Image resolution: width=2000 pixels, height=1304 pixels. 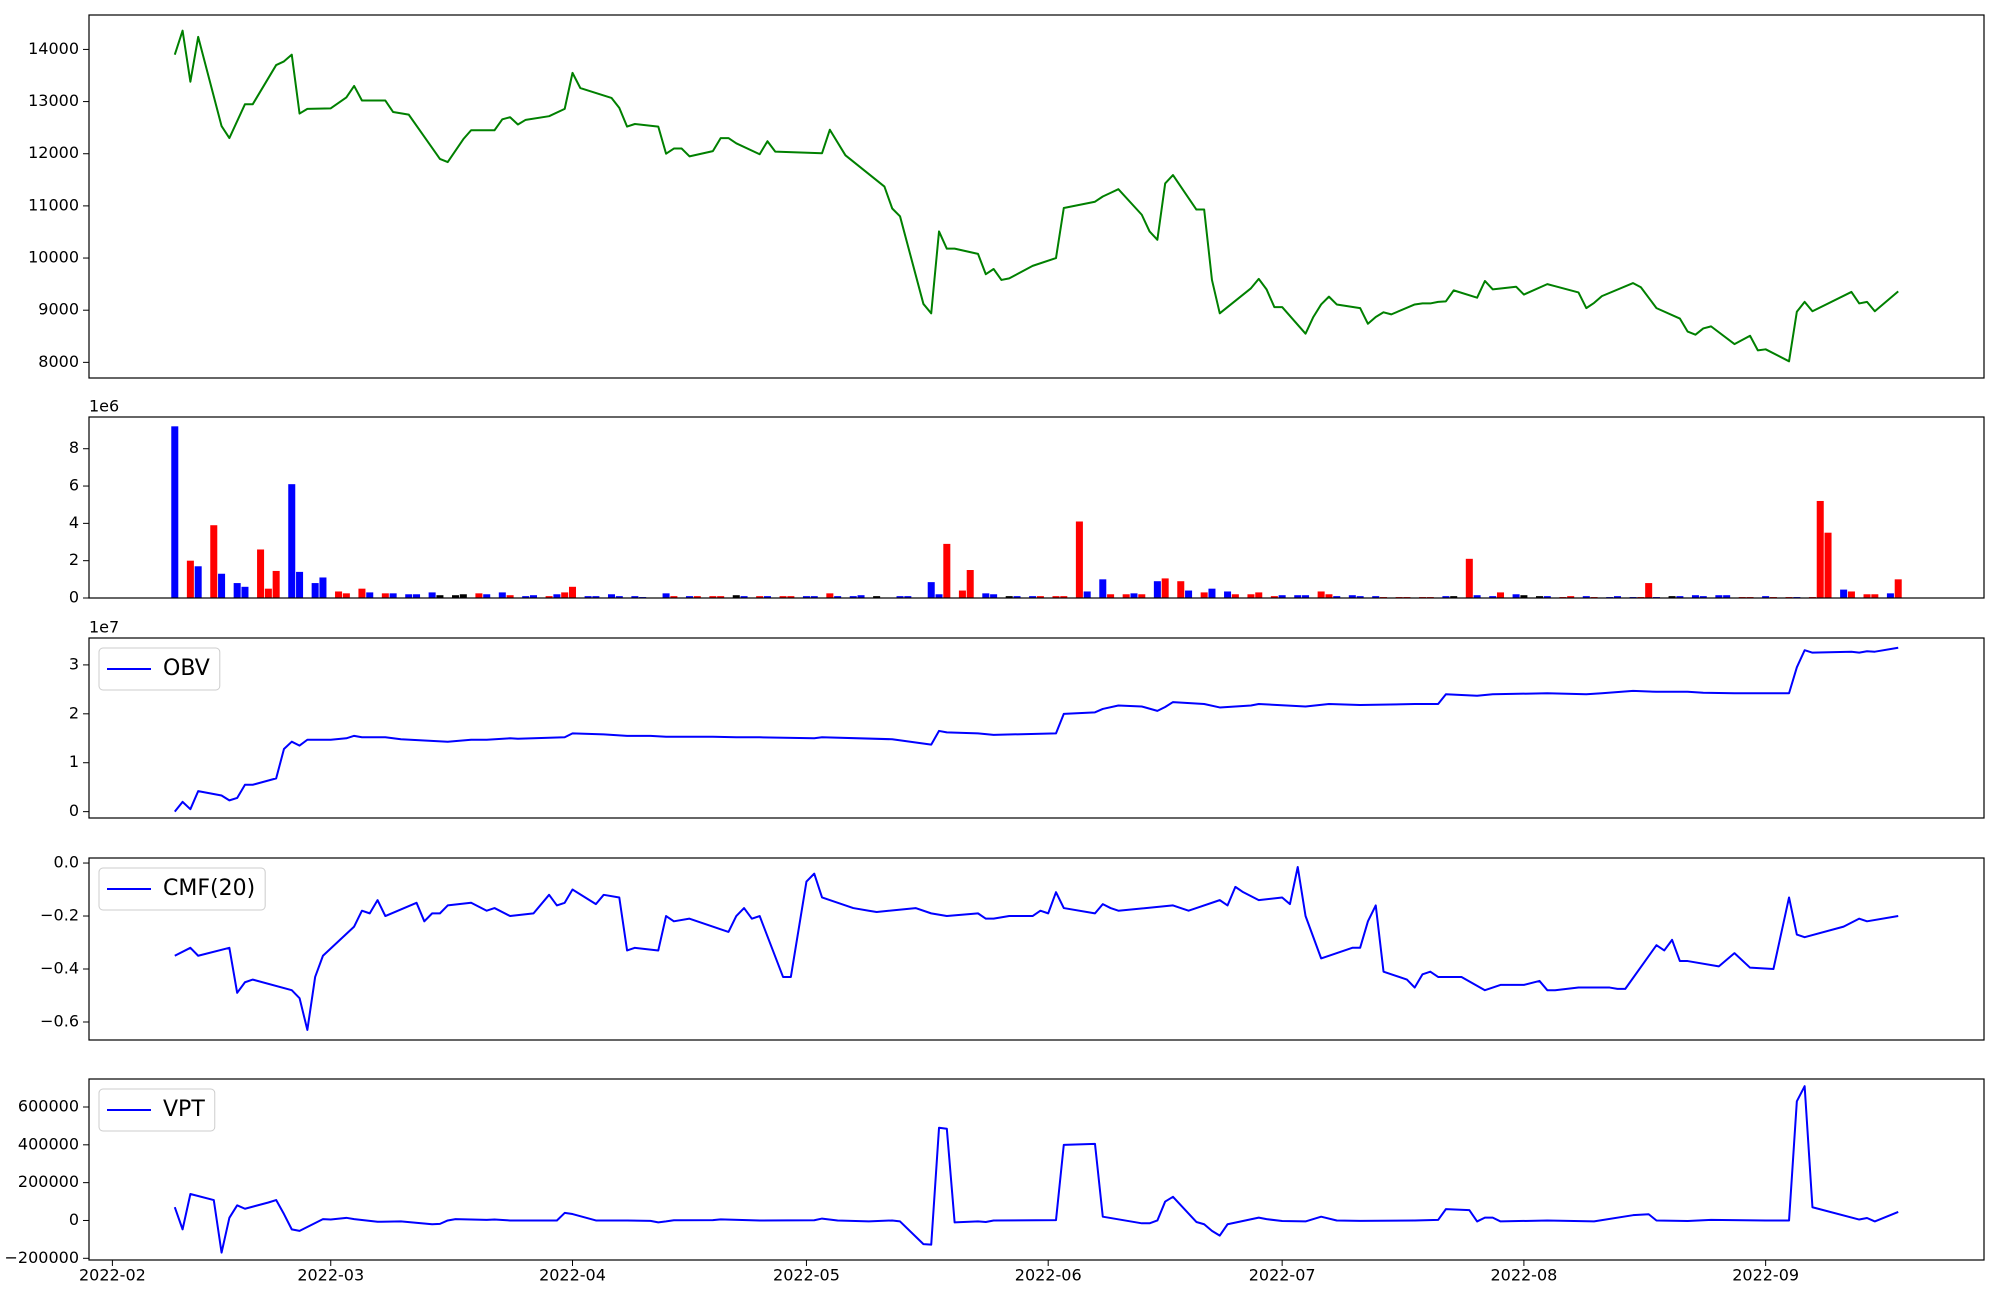 What do you see at coordinates (74, 810) in the screenshot?
I see `y-tick-label: 0` at bounding box center [74, 810].